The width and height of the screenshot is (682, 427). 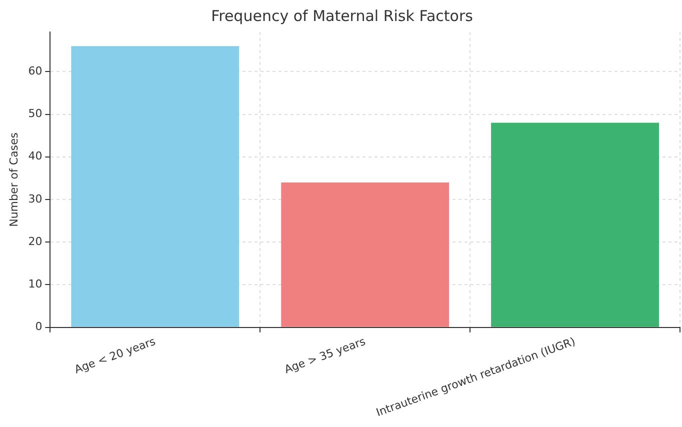 I want to click on y-tick-label: 30, so click(x=35, y=199).